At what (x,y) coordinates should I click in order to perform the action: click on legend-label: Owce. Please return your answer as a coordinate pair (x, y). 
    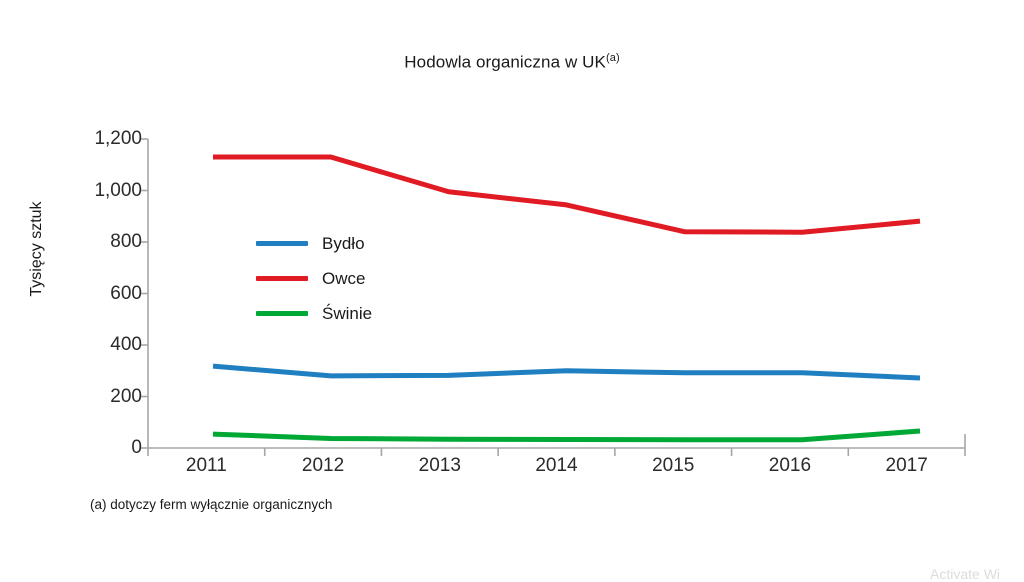
    Looking at the image, I should click on (344, 278).